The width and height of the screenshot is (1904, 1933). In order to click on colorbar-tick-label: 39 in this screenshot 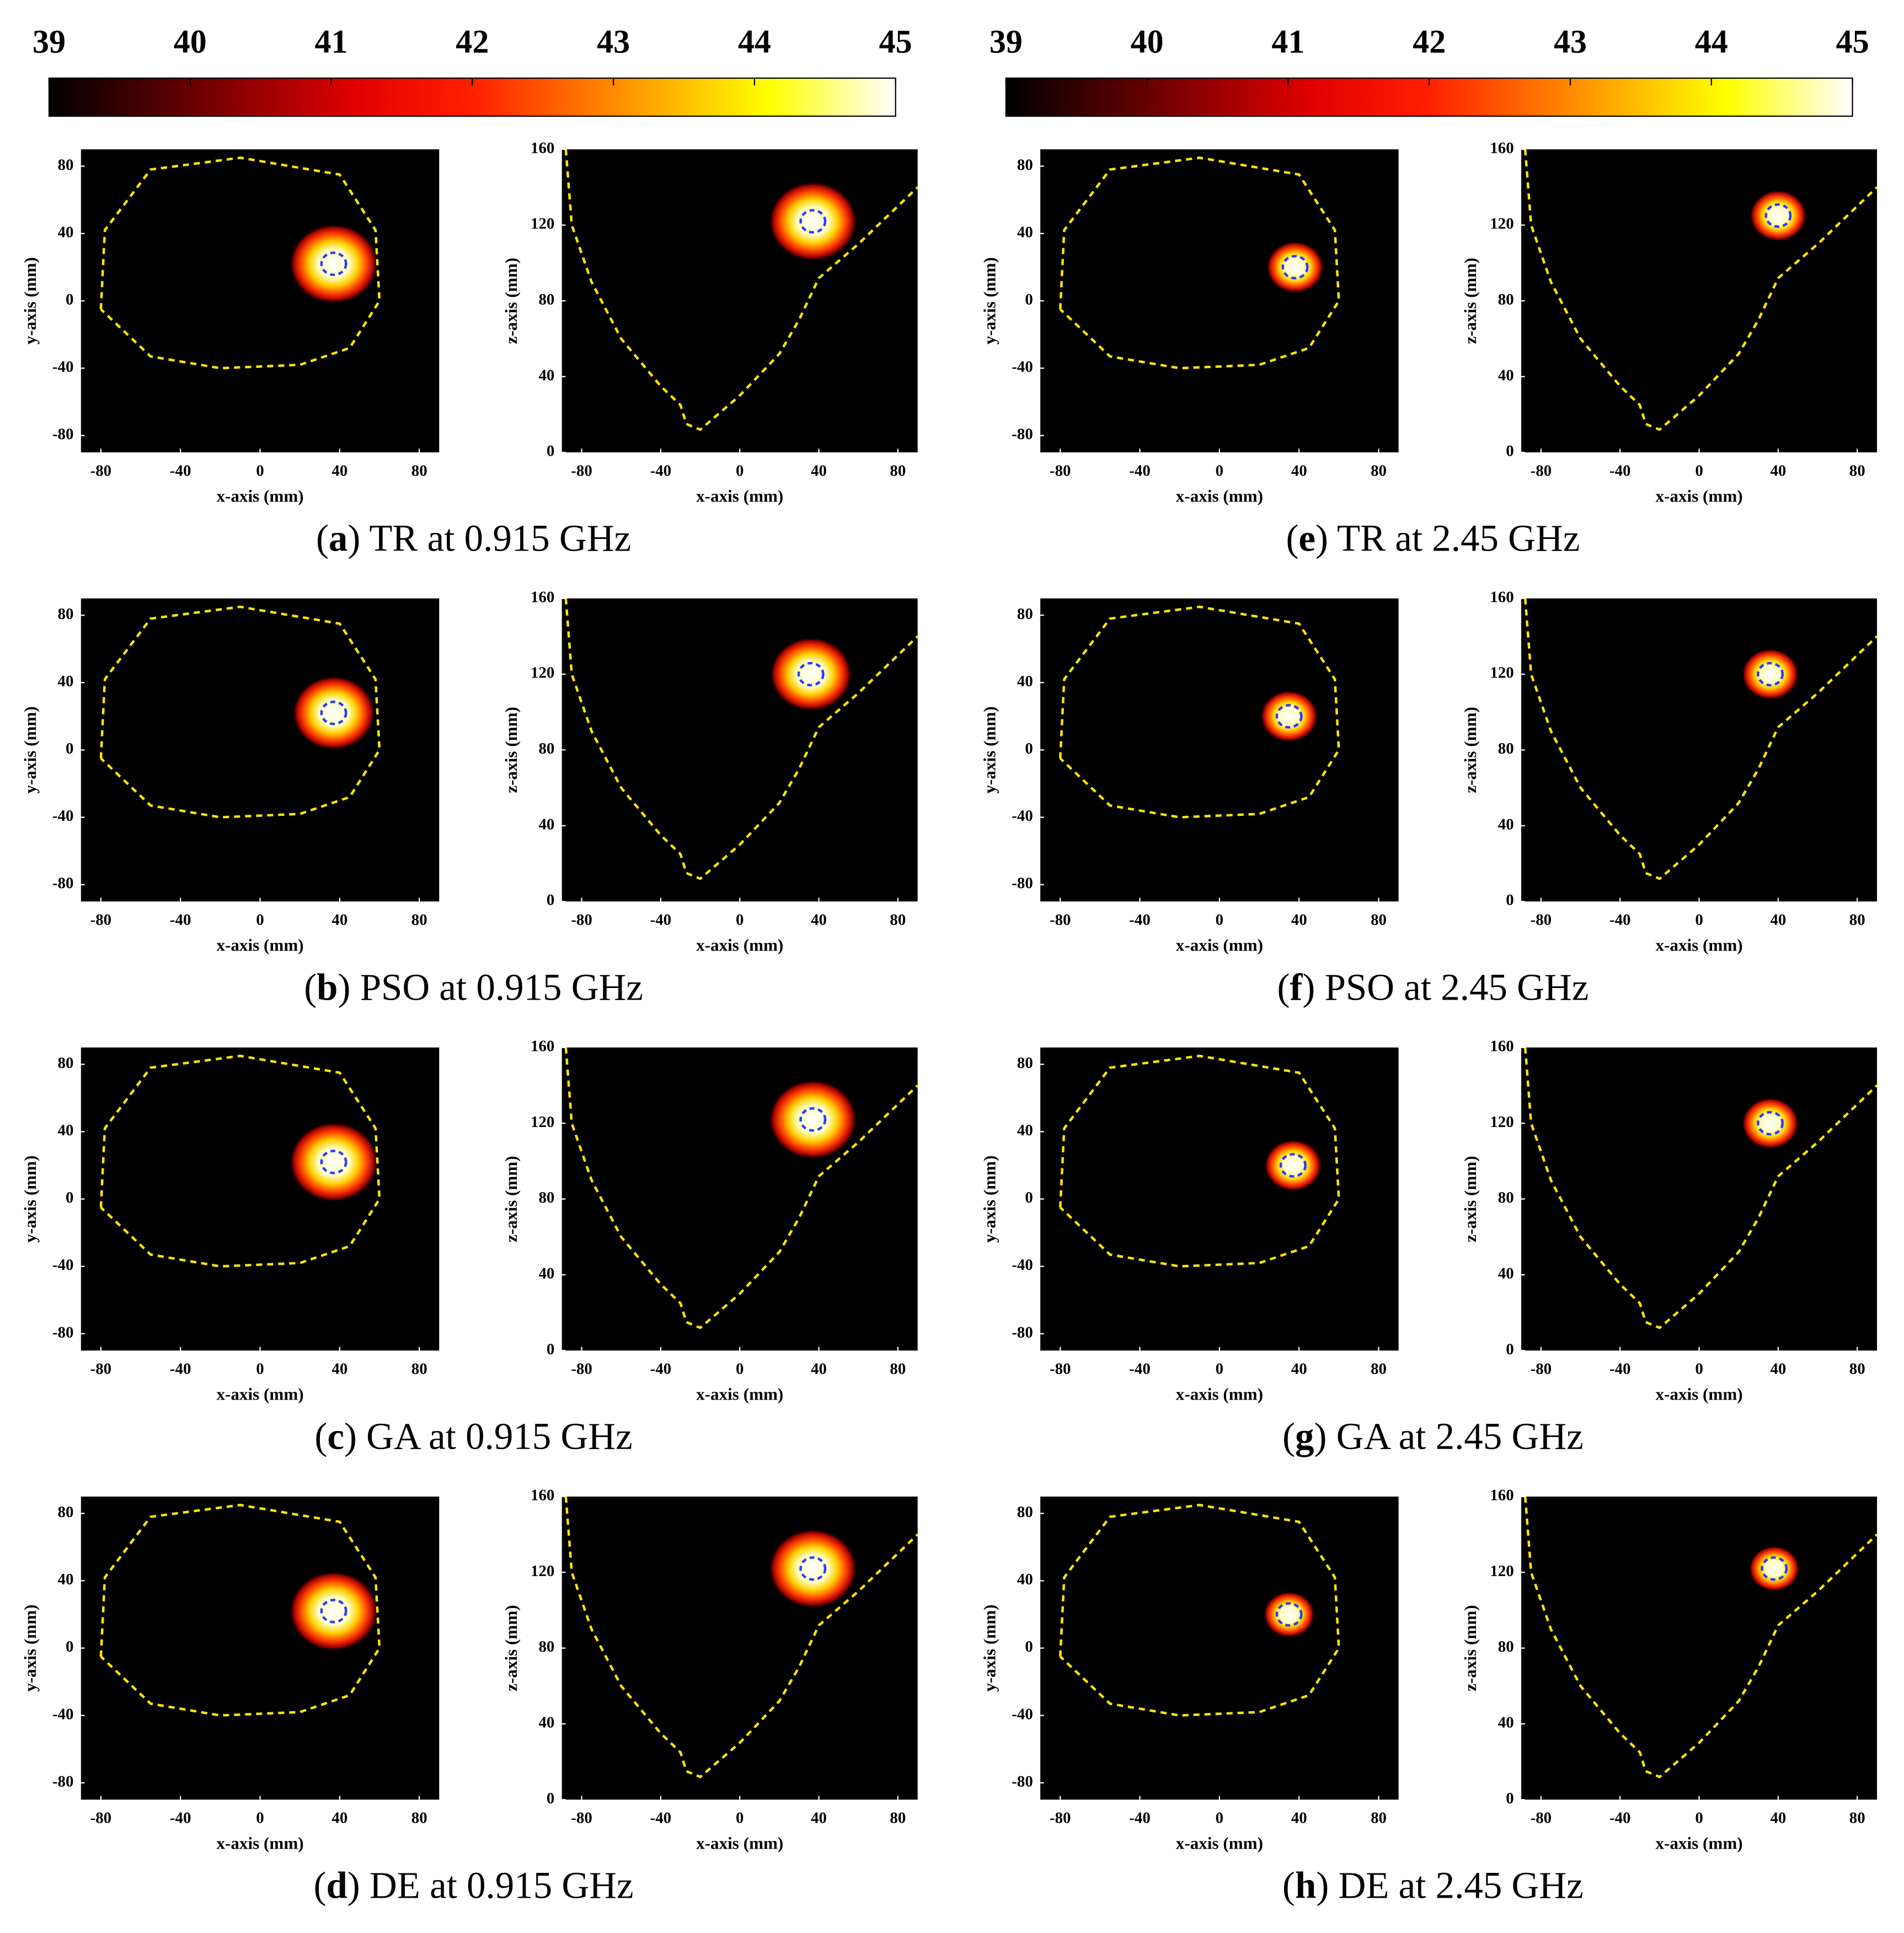, I will do `click(1007, 41)`.